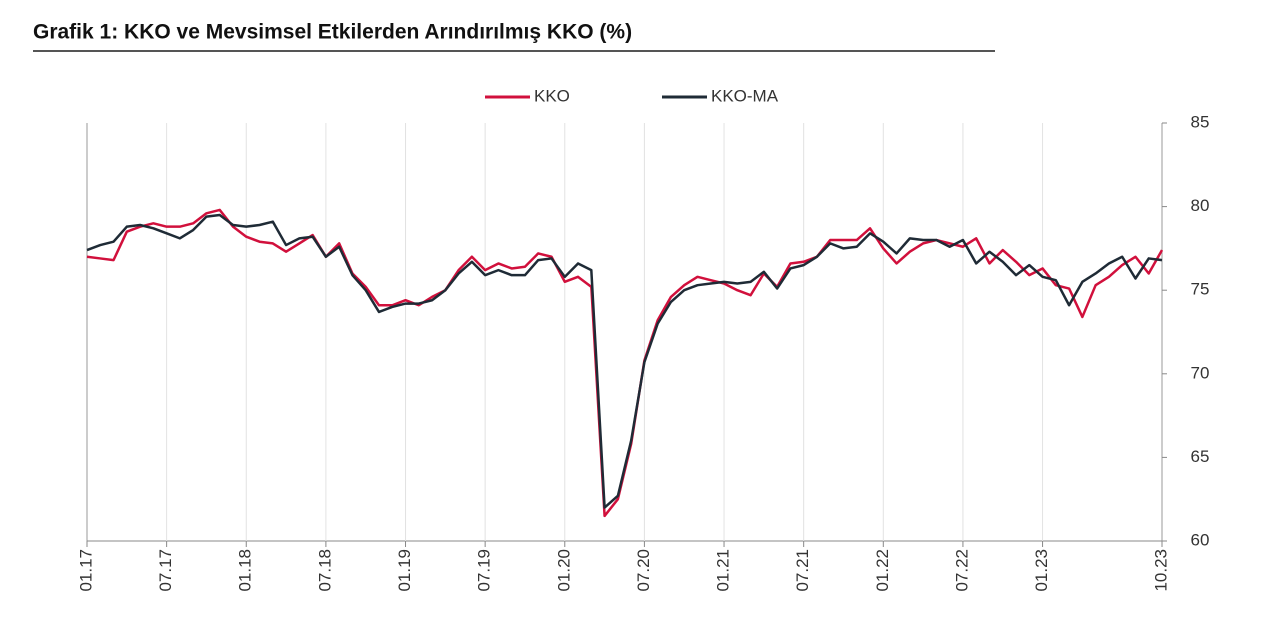  I want to click on x-tick-label: 07.18, so click(324, 570).